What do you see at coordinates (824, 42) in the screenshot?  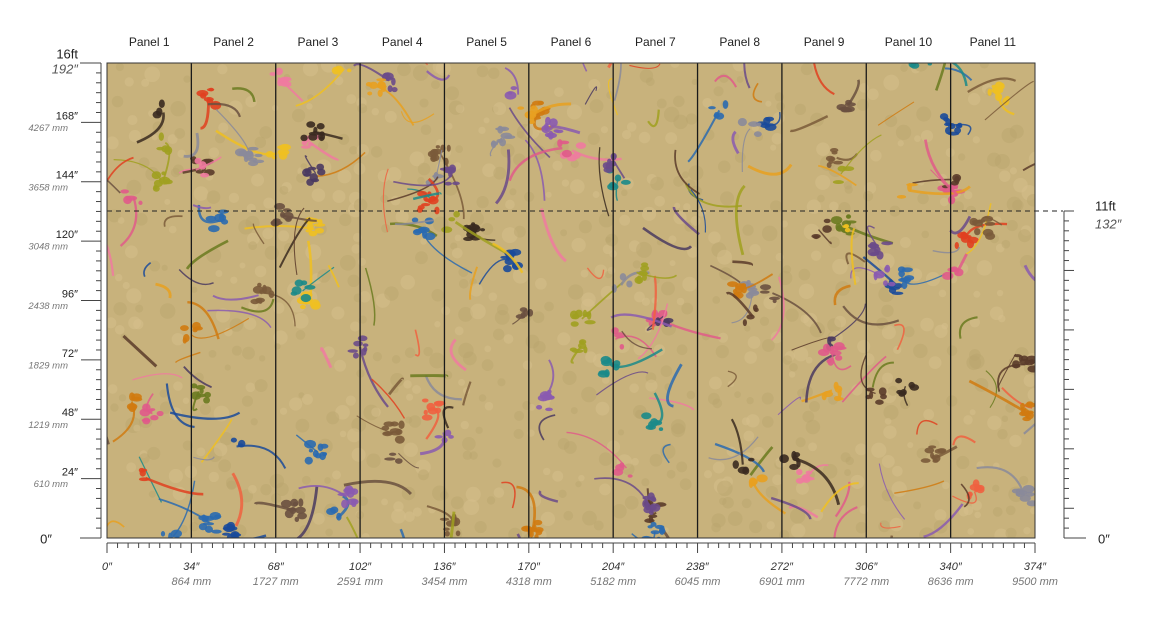 I see `panel-label: Panel 9` at bounding box center [824, 42].